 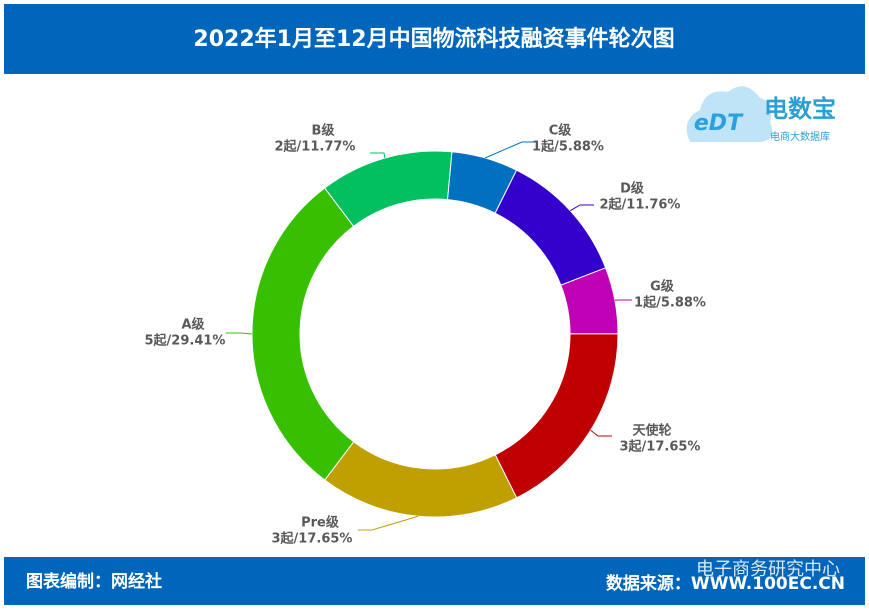 What do you see at coordinates (719, 123) in the screenshot?
I see `logo-mark: eDT` at bounding box center [719, 123].